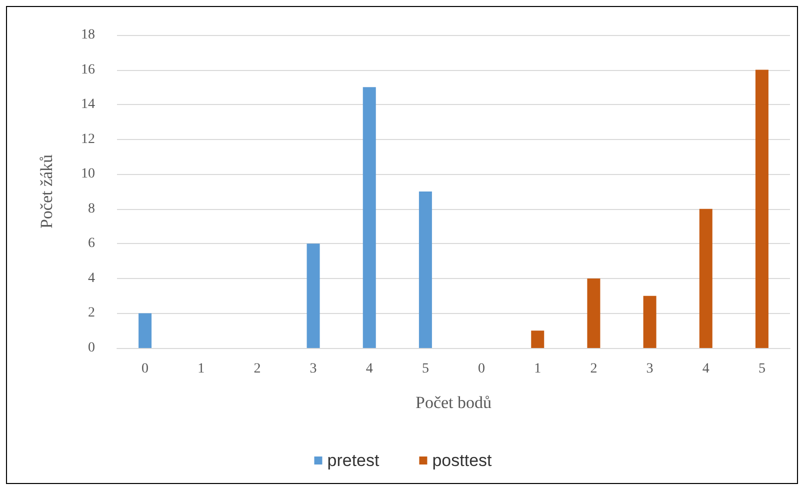 This screenshot has height=492, width=806. What do you see at coordinates (91, 348) in the screenshot?
I see `y-tick-label: 0` at bounding box center [91, 348].